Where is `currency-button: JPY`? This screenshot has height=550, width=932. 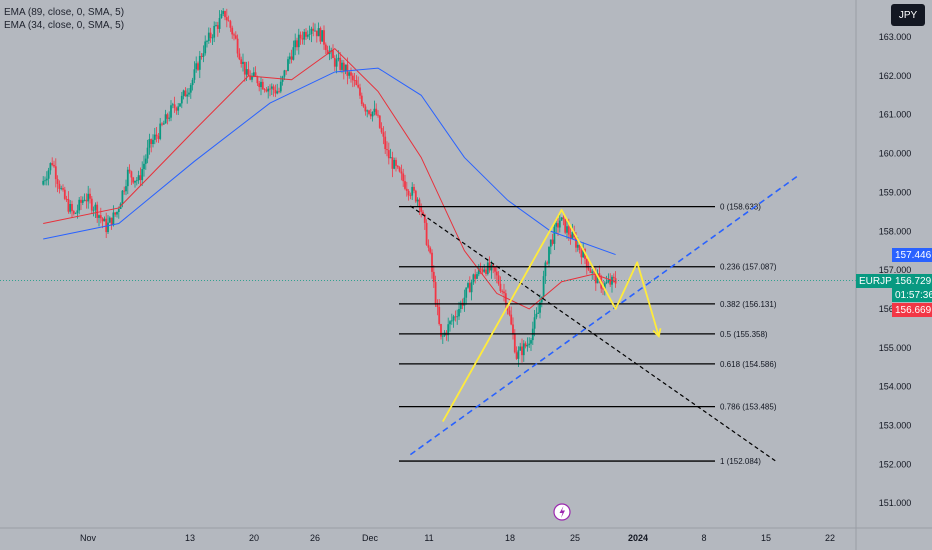 currency-button: JPY is located at coordinates (908, 15).